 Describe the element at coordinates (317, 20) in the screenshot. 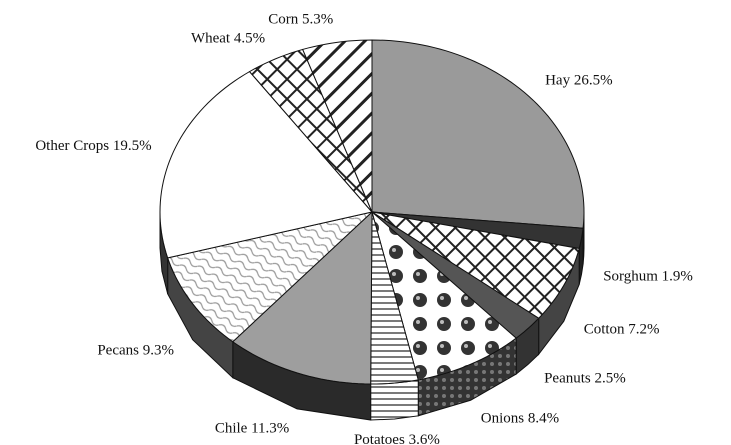

I see `slice-value: 5.3%` at that location.